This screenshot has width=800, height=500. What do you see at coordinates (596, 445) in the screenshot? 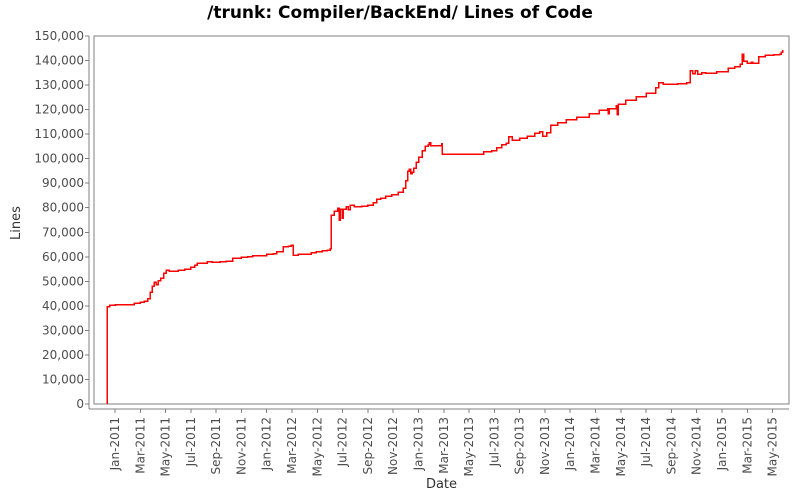
I see `x-tick-label: Mar-2014` at bounding box center [596, 445].